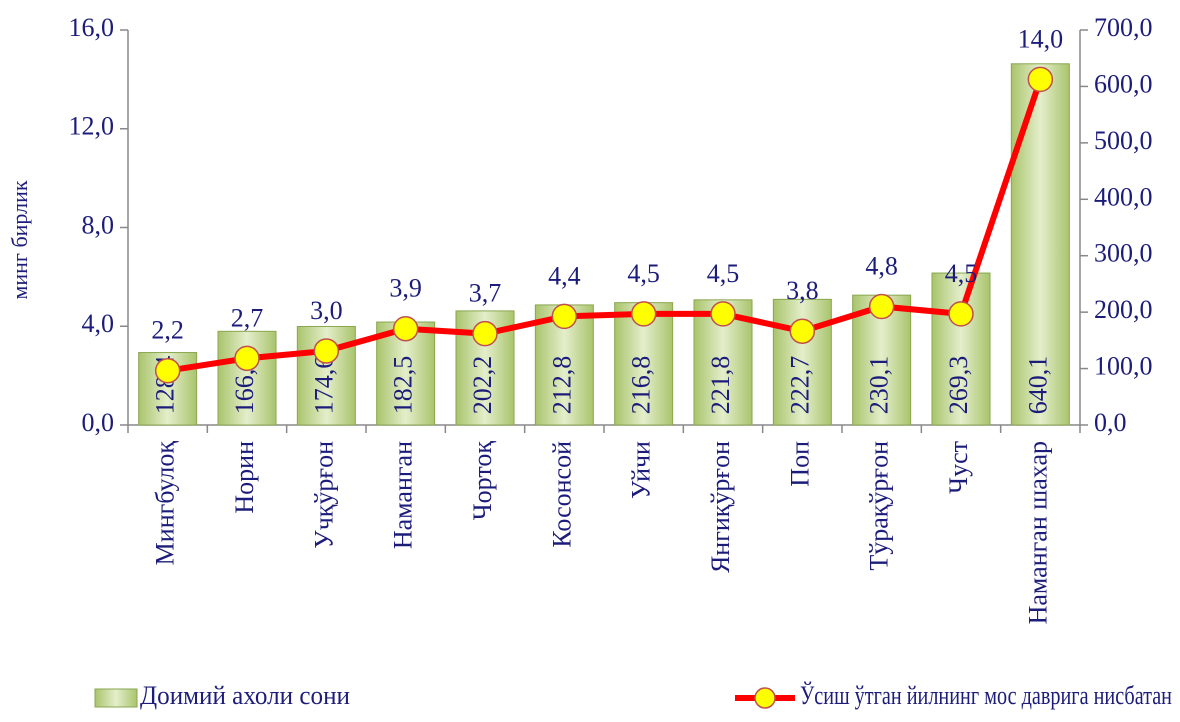 The height and width of the screenshot is (722, 1180). Describe the element at coordinates (405, 288) in the screenshot. I see `line-value-label: 3,9` at that location.